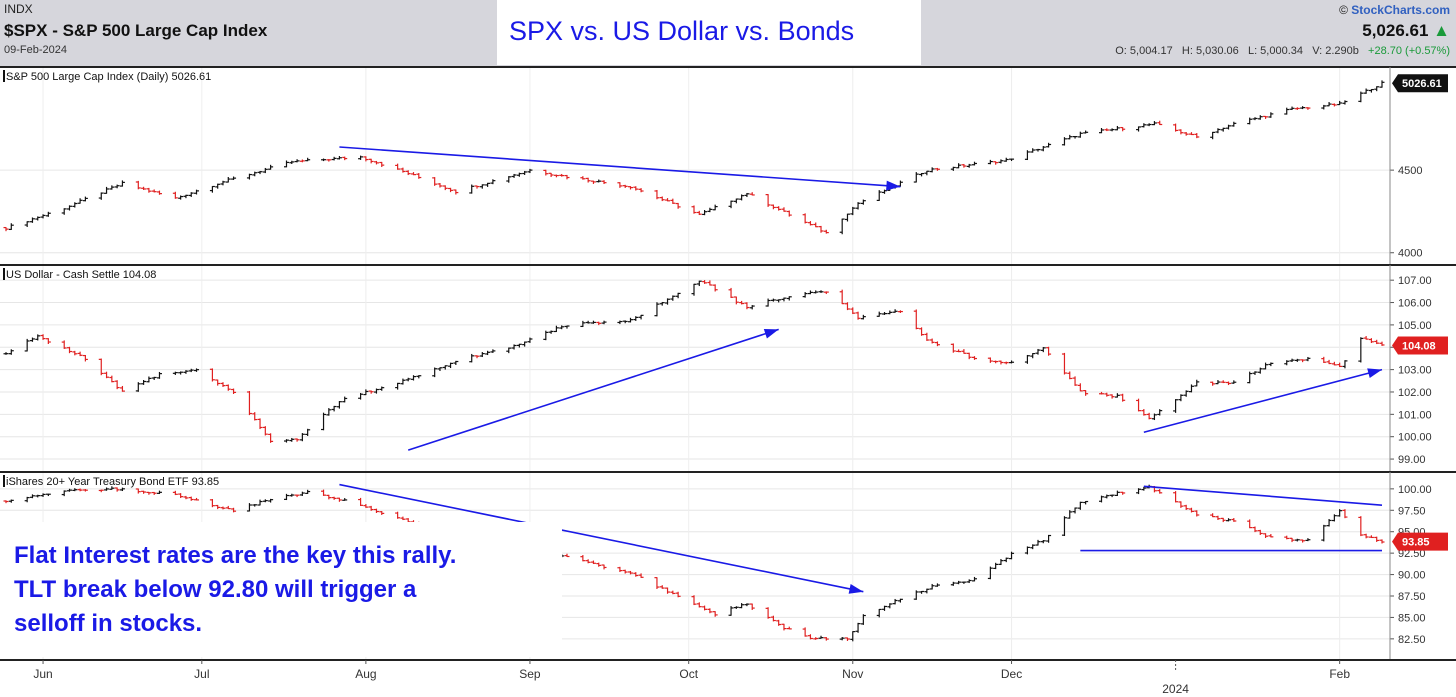 The image size is (1456, 697). I want to click on y-tick-label-tlt: 92.50, so click(1412, 554).